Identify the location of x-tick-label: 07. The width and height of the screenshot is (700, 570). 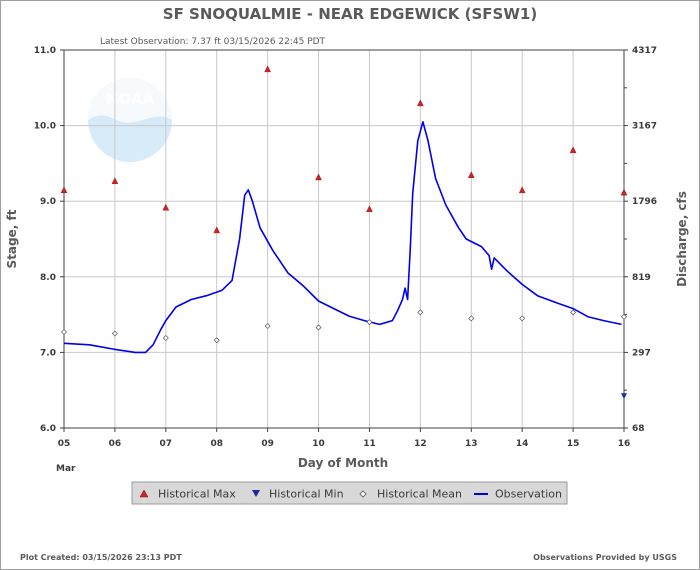
(166, 444).